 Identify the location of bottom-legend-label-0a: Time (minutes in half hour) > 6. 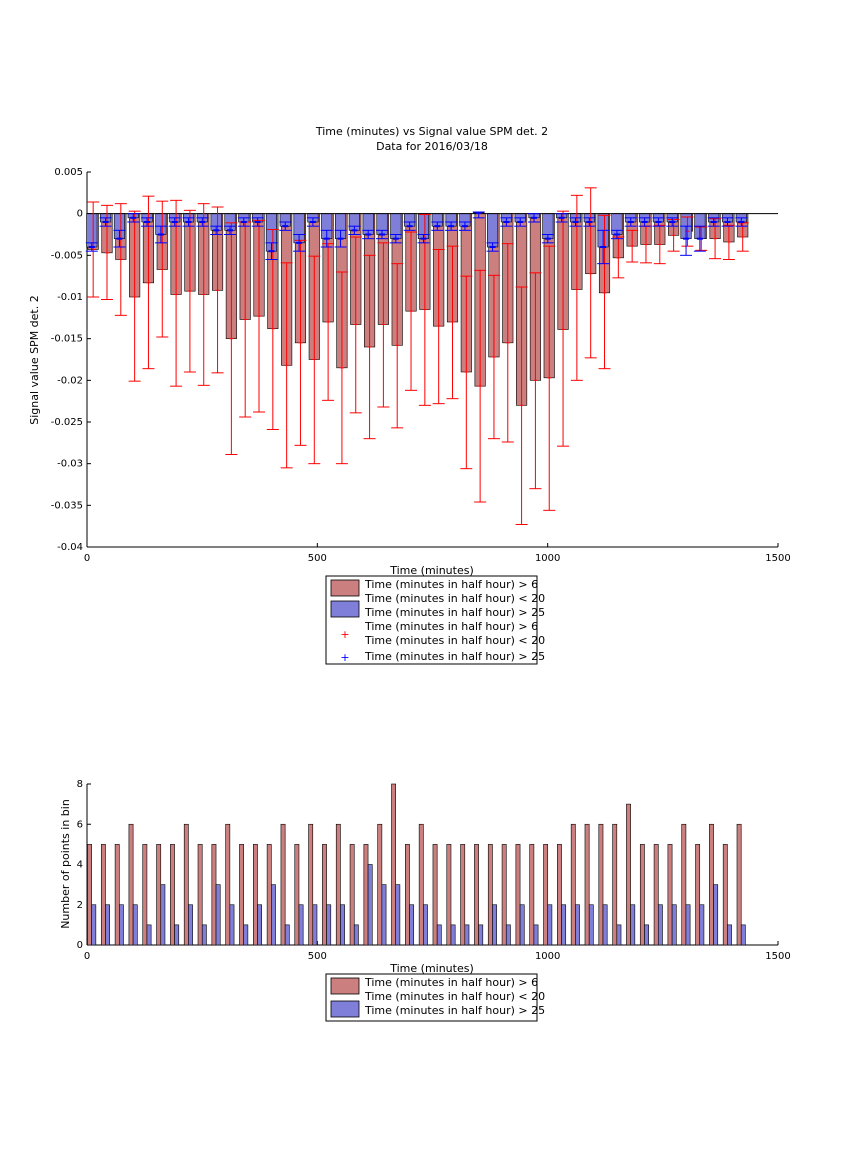
(451, 982).